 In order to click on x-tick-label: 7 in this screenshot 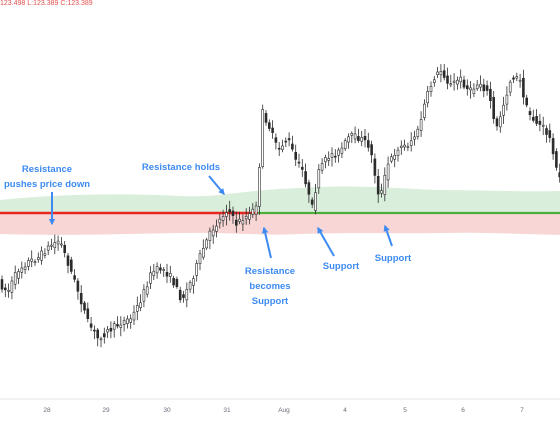, I will do `click(522, 410)`.